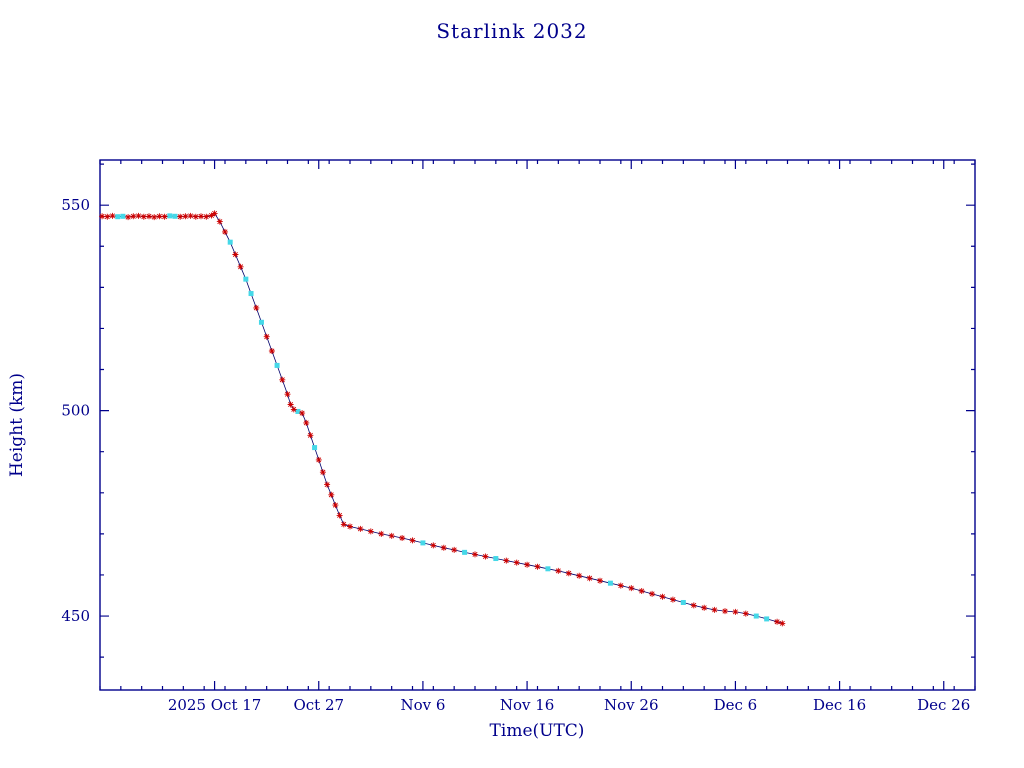 This screenshot has height=768, width=1024. What do you see at coordinates (537, 731) in the screenshot?
I see `x-axis-label: Time(UTC)` at bounding box center [537, 731].